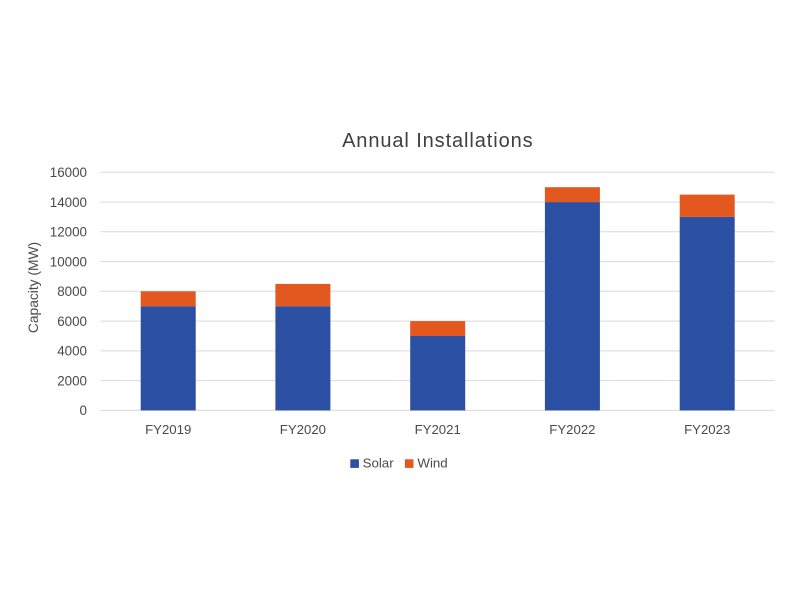 Image resolution: width=792 pixels, height=612 pixels. What do you see at coordinates (68, 202) in the screenshot?
I see `svg-text: 14000` at bounding box center [68, 202].